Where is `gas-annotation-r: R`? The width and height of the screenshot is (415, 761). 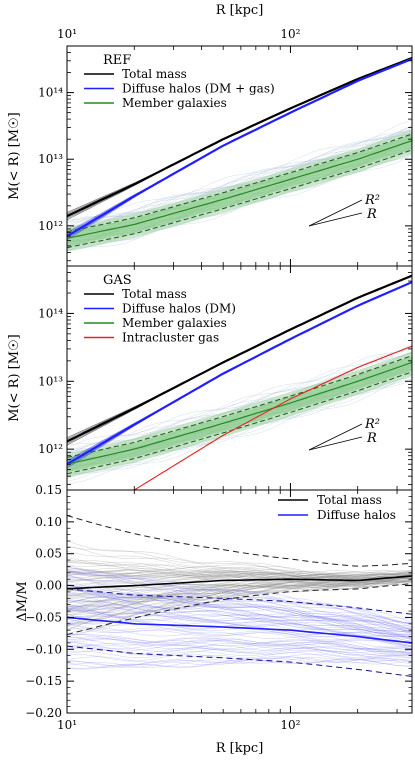
gas-annotation-r: R is located at coordinates (371, 438).